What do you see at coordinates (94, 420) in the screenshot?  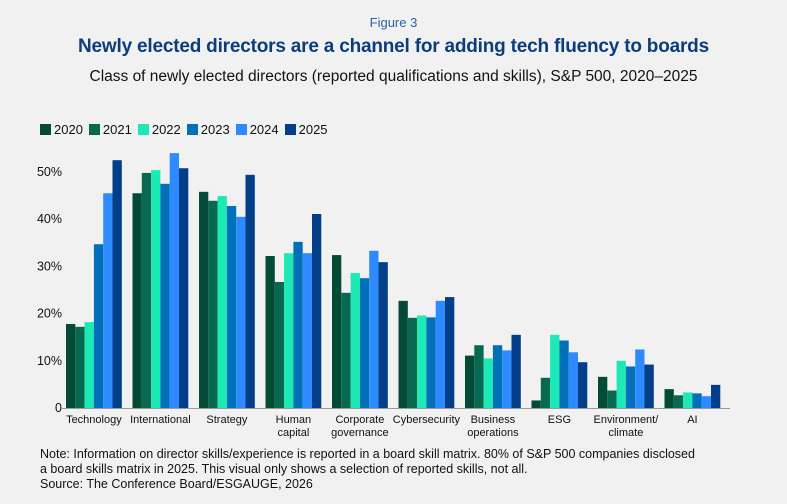 I see `x-tick-label: Technology` at bounding box center [94, 420].